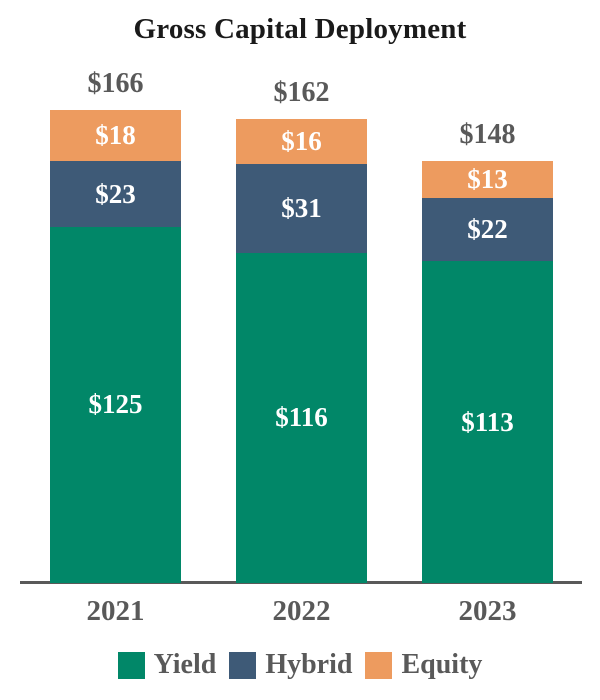 The image size is (600, 700). I want to click on bar-2023: $113 $22 $13 $148, so click(487, 351).